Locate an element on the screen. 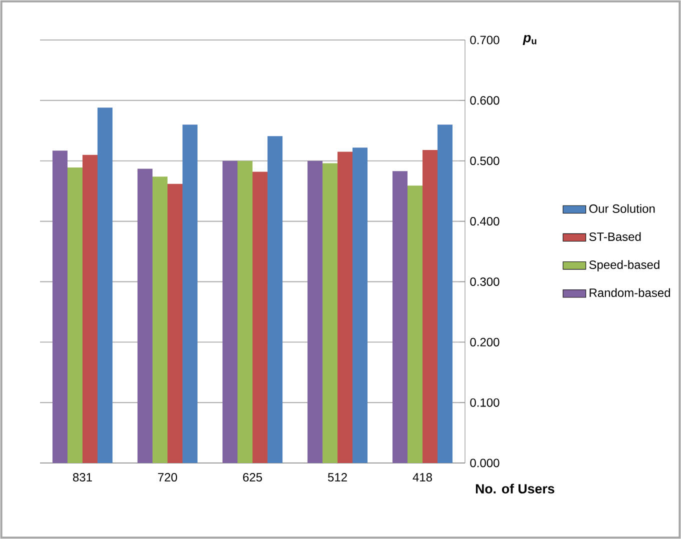 This screenshot has width=681, height=539. y-tick-label: 0.200 is located at coordinates (485, 342).